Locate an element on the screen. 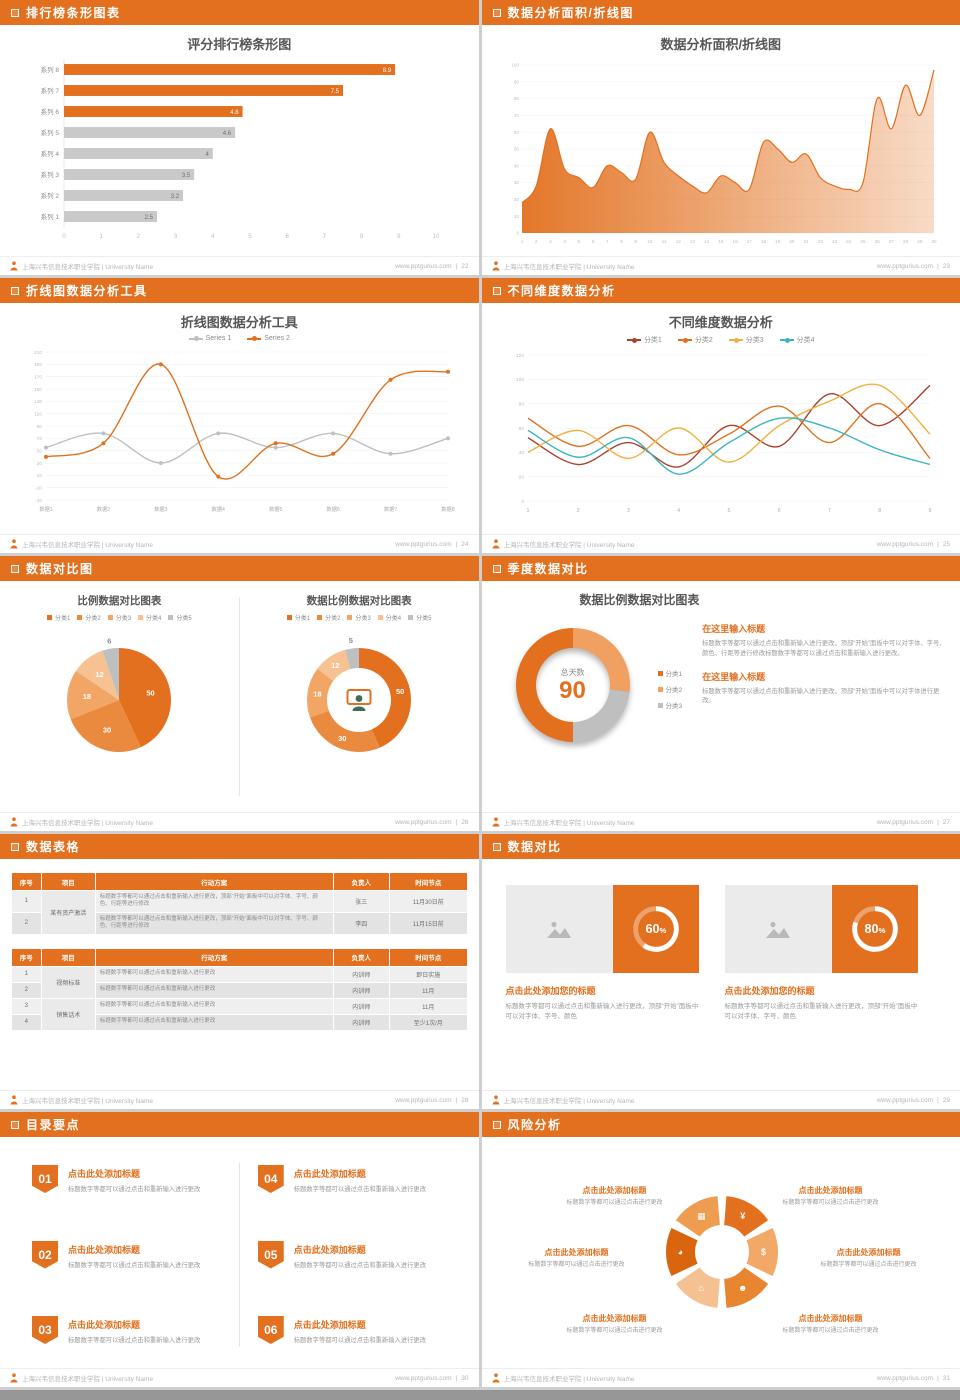 The height and width of the screenshot is (1400, 960). legend-item: 分类1 is located at coordinates (644, 340).